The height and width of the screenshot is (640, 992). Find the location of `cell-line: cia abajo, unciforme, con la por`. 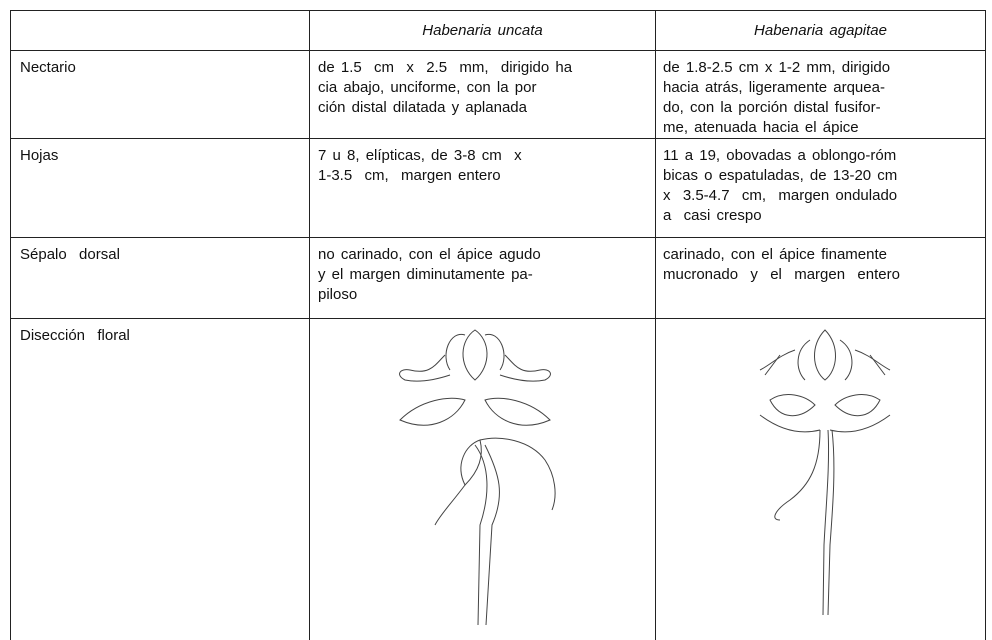

cell-line: cia abajo, unciforme, con la por is located at coordinates (427, 87).